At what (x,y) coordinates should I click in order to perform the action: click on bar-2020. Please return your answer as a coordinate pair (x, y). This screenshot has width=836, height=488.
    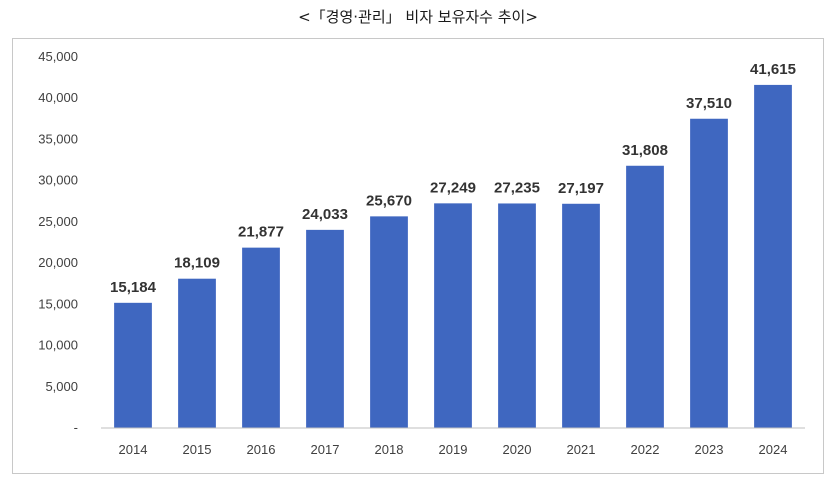
    Looking at the image, I should click on (517, 315).